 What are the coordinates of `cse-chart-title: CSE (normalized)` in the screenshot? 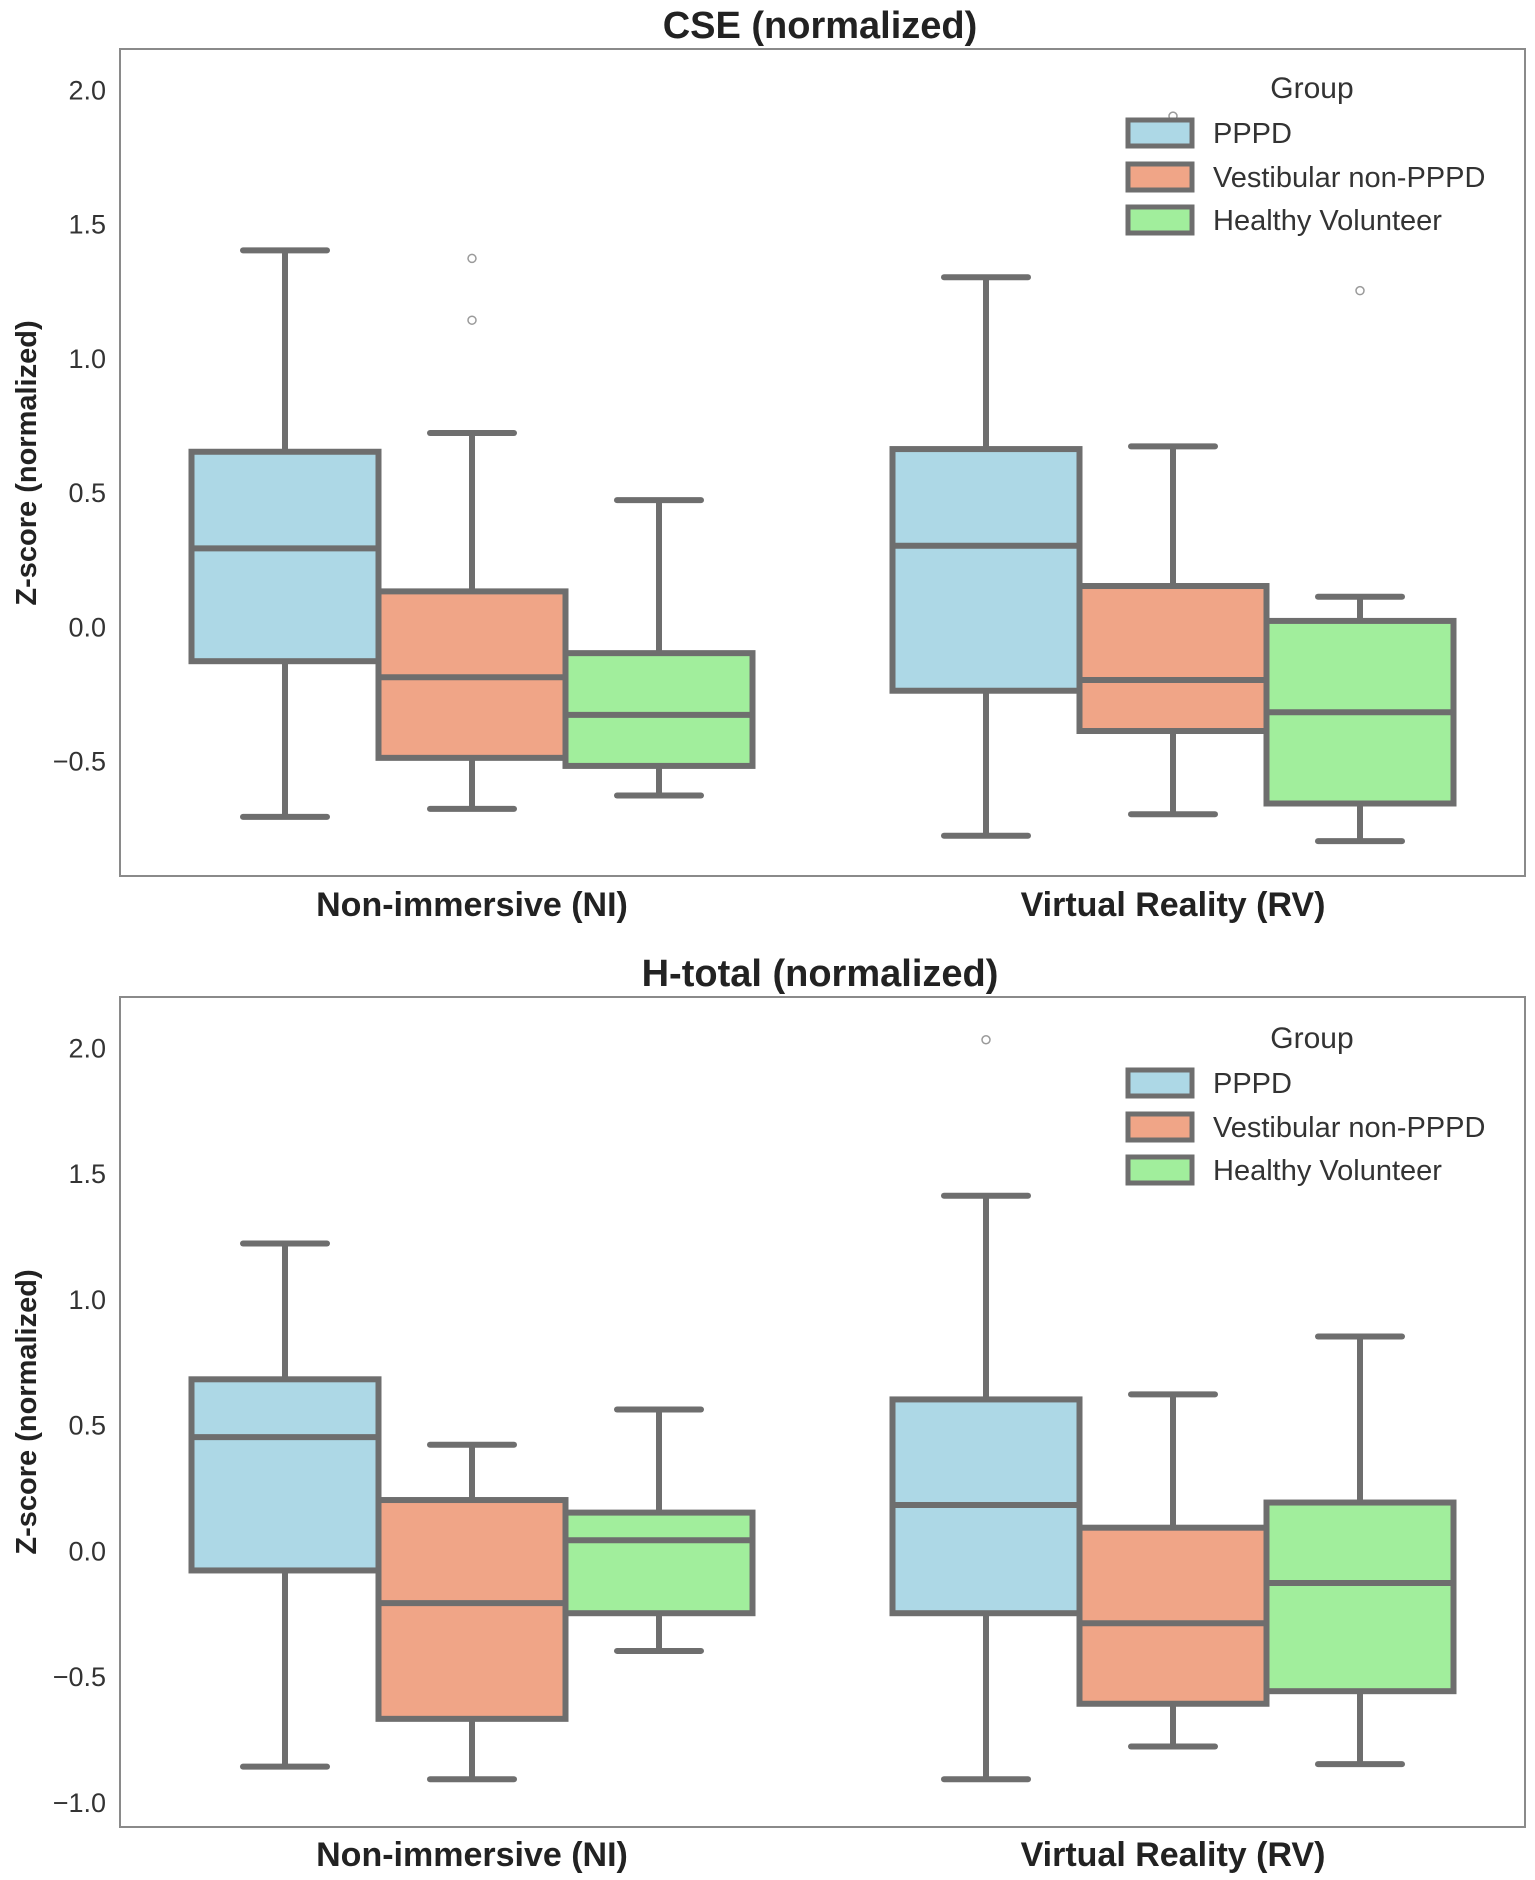 It's located at (820, 26).